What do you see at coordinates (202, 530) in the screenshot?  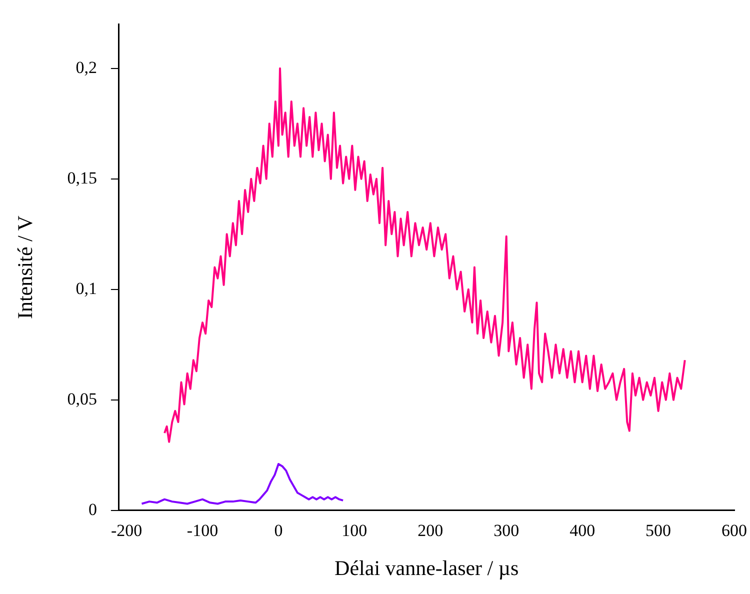 I see `x-tick-label: -100` at bounding box center [202, 530].